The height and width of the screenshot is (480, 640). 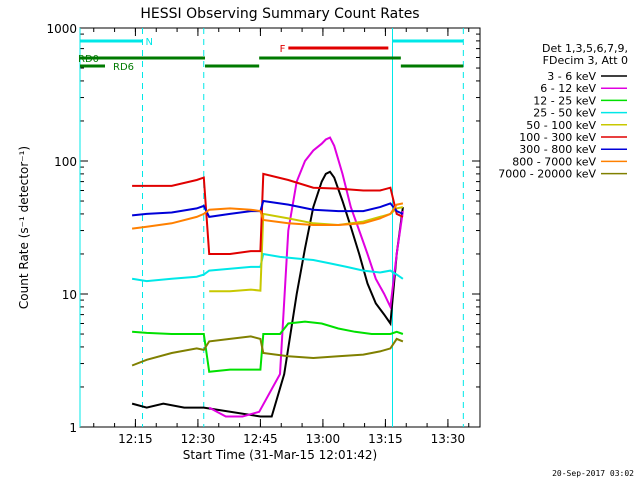 I want to click on x-tick-label: 13:30, so click(x=448, y=439).